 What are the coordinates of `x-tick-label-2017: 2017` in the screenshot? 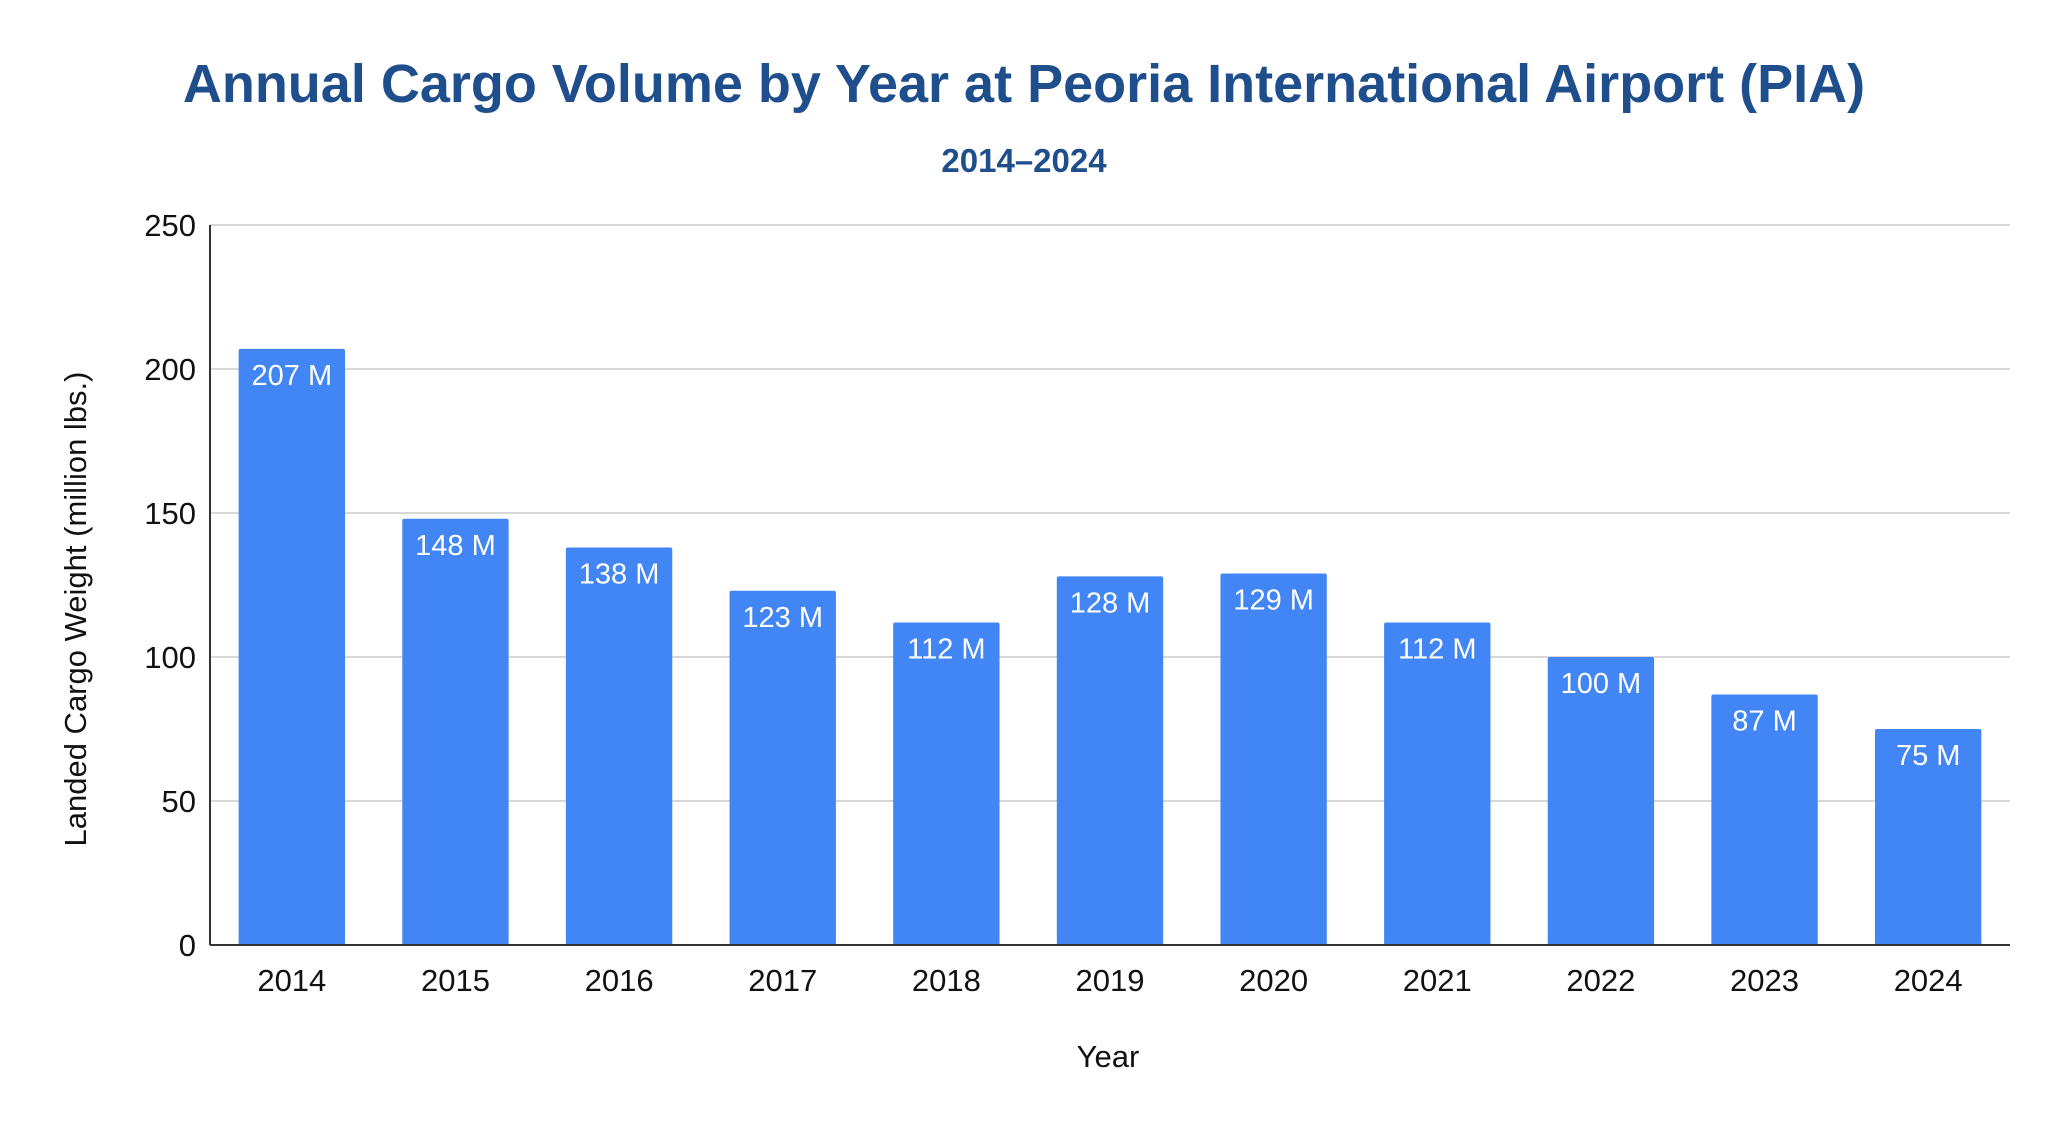 It's located at (782, 980).